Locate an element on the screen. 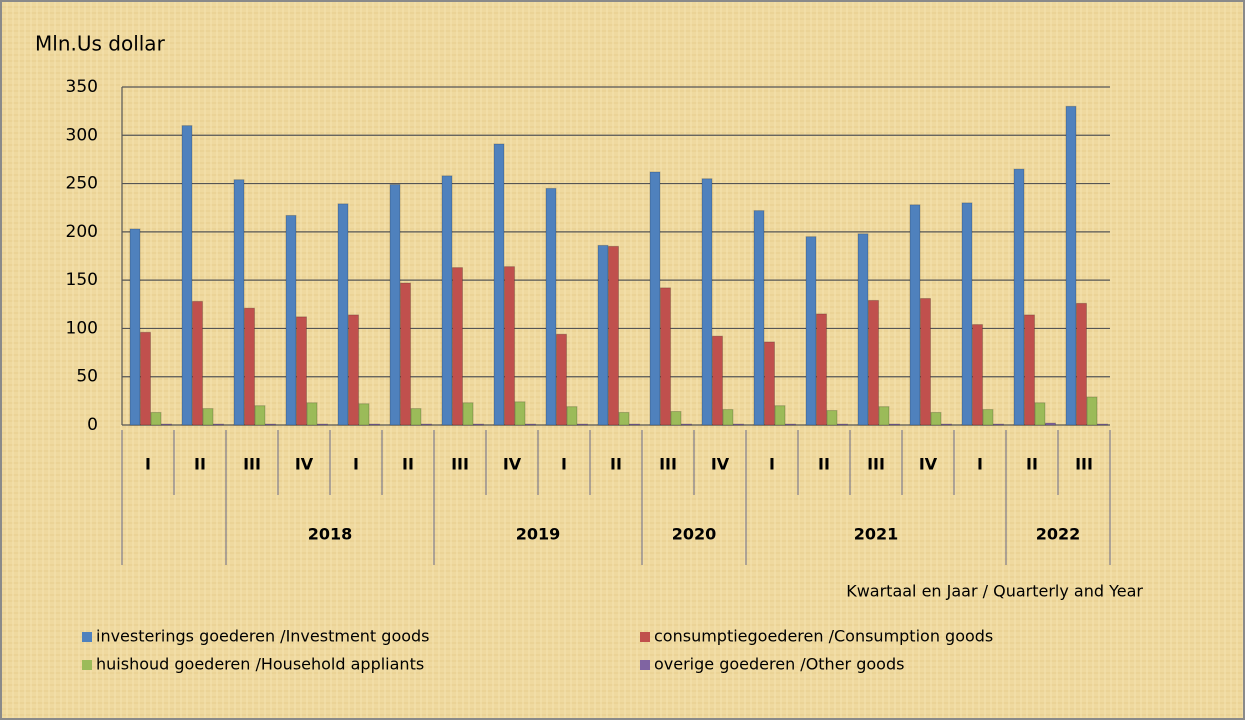 The height and width of the screenshot is (720, 1245). y-tick-label: 200 is located at coordinates (82, 232).